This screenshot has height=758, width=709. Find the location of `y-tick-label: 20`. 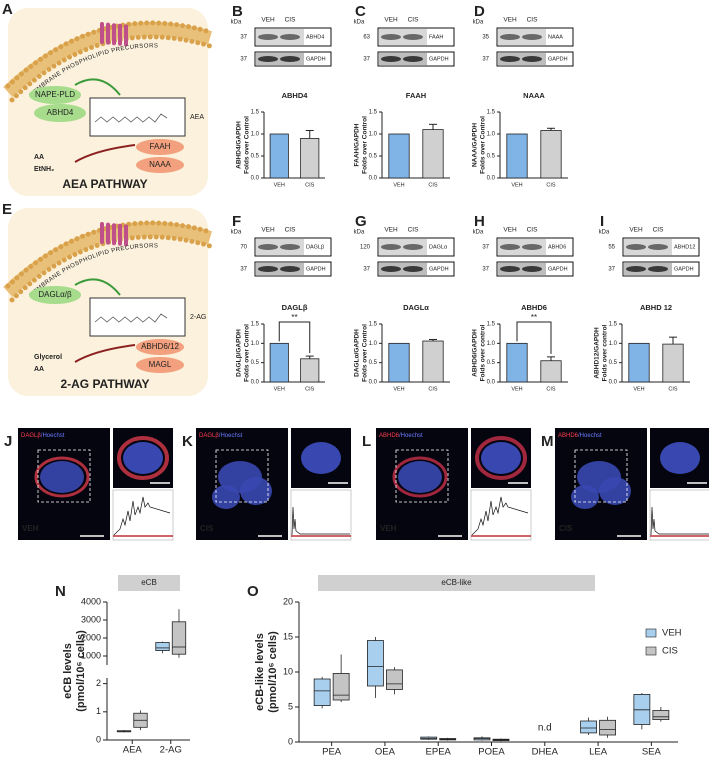

y-tick-label: 20 is located at coordinates (288, 601).